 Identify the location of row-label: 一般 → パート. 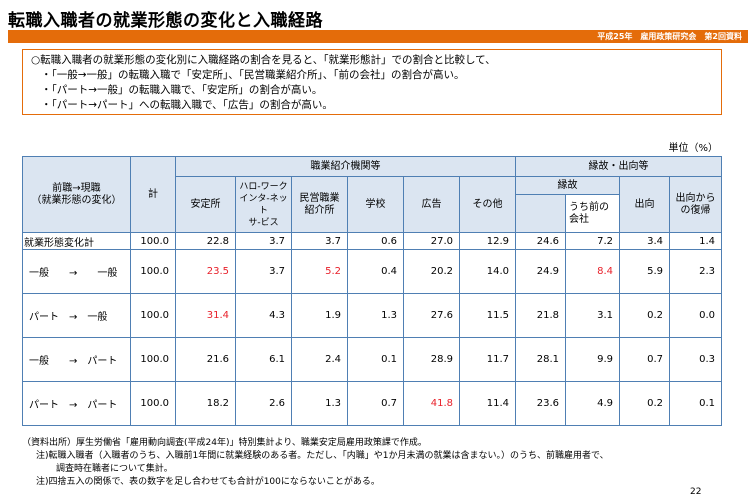
(76, 359).